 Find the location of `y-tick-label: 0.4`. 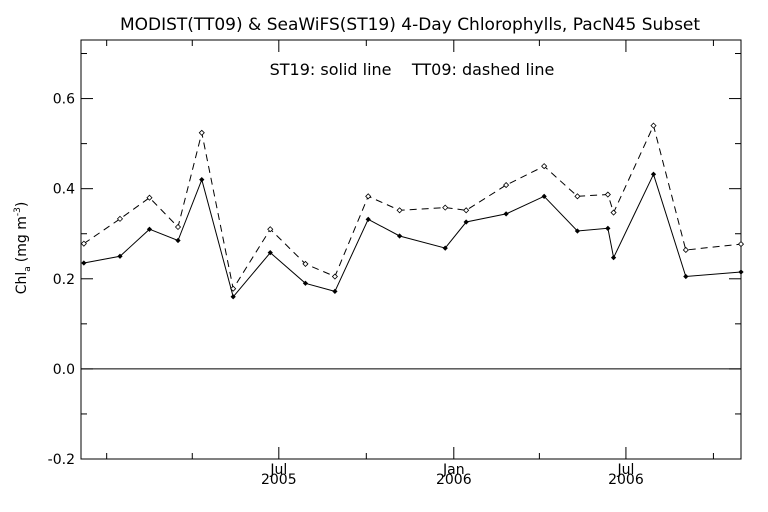

y-tick-label: 0.4 is located at coordinates (64, 190).